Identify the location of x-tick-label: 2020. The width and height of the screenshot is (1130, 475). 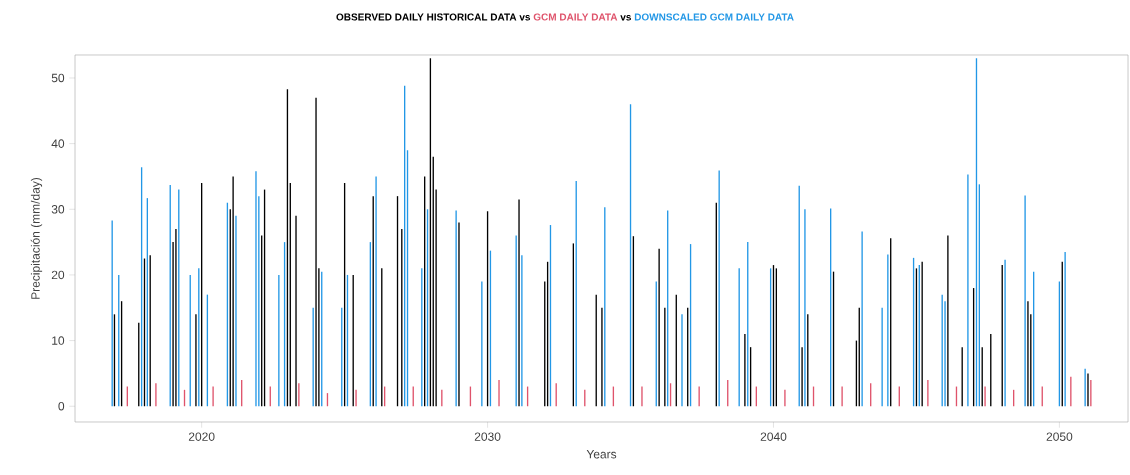
(201, 436).